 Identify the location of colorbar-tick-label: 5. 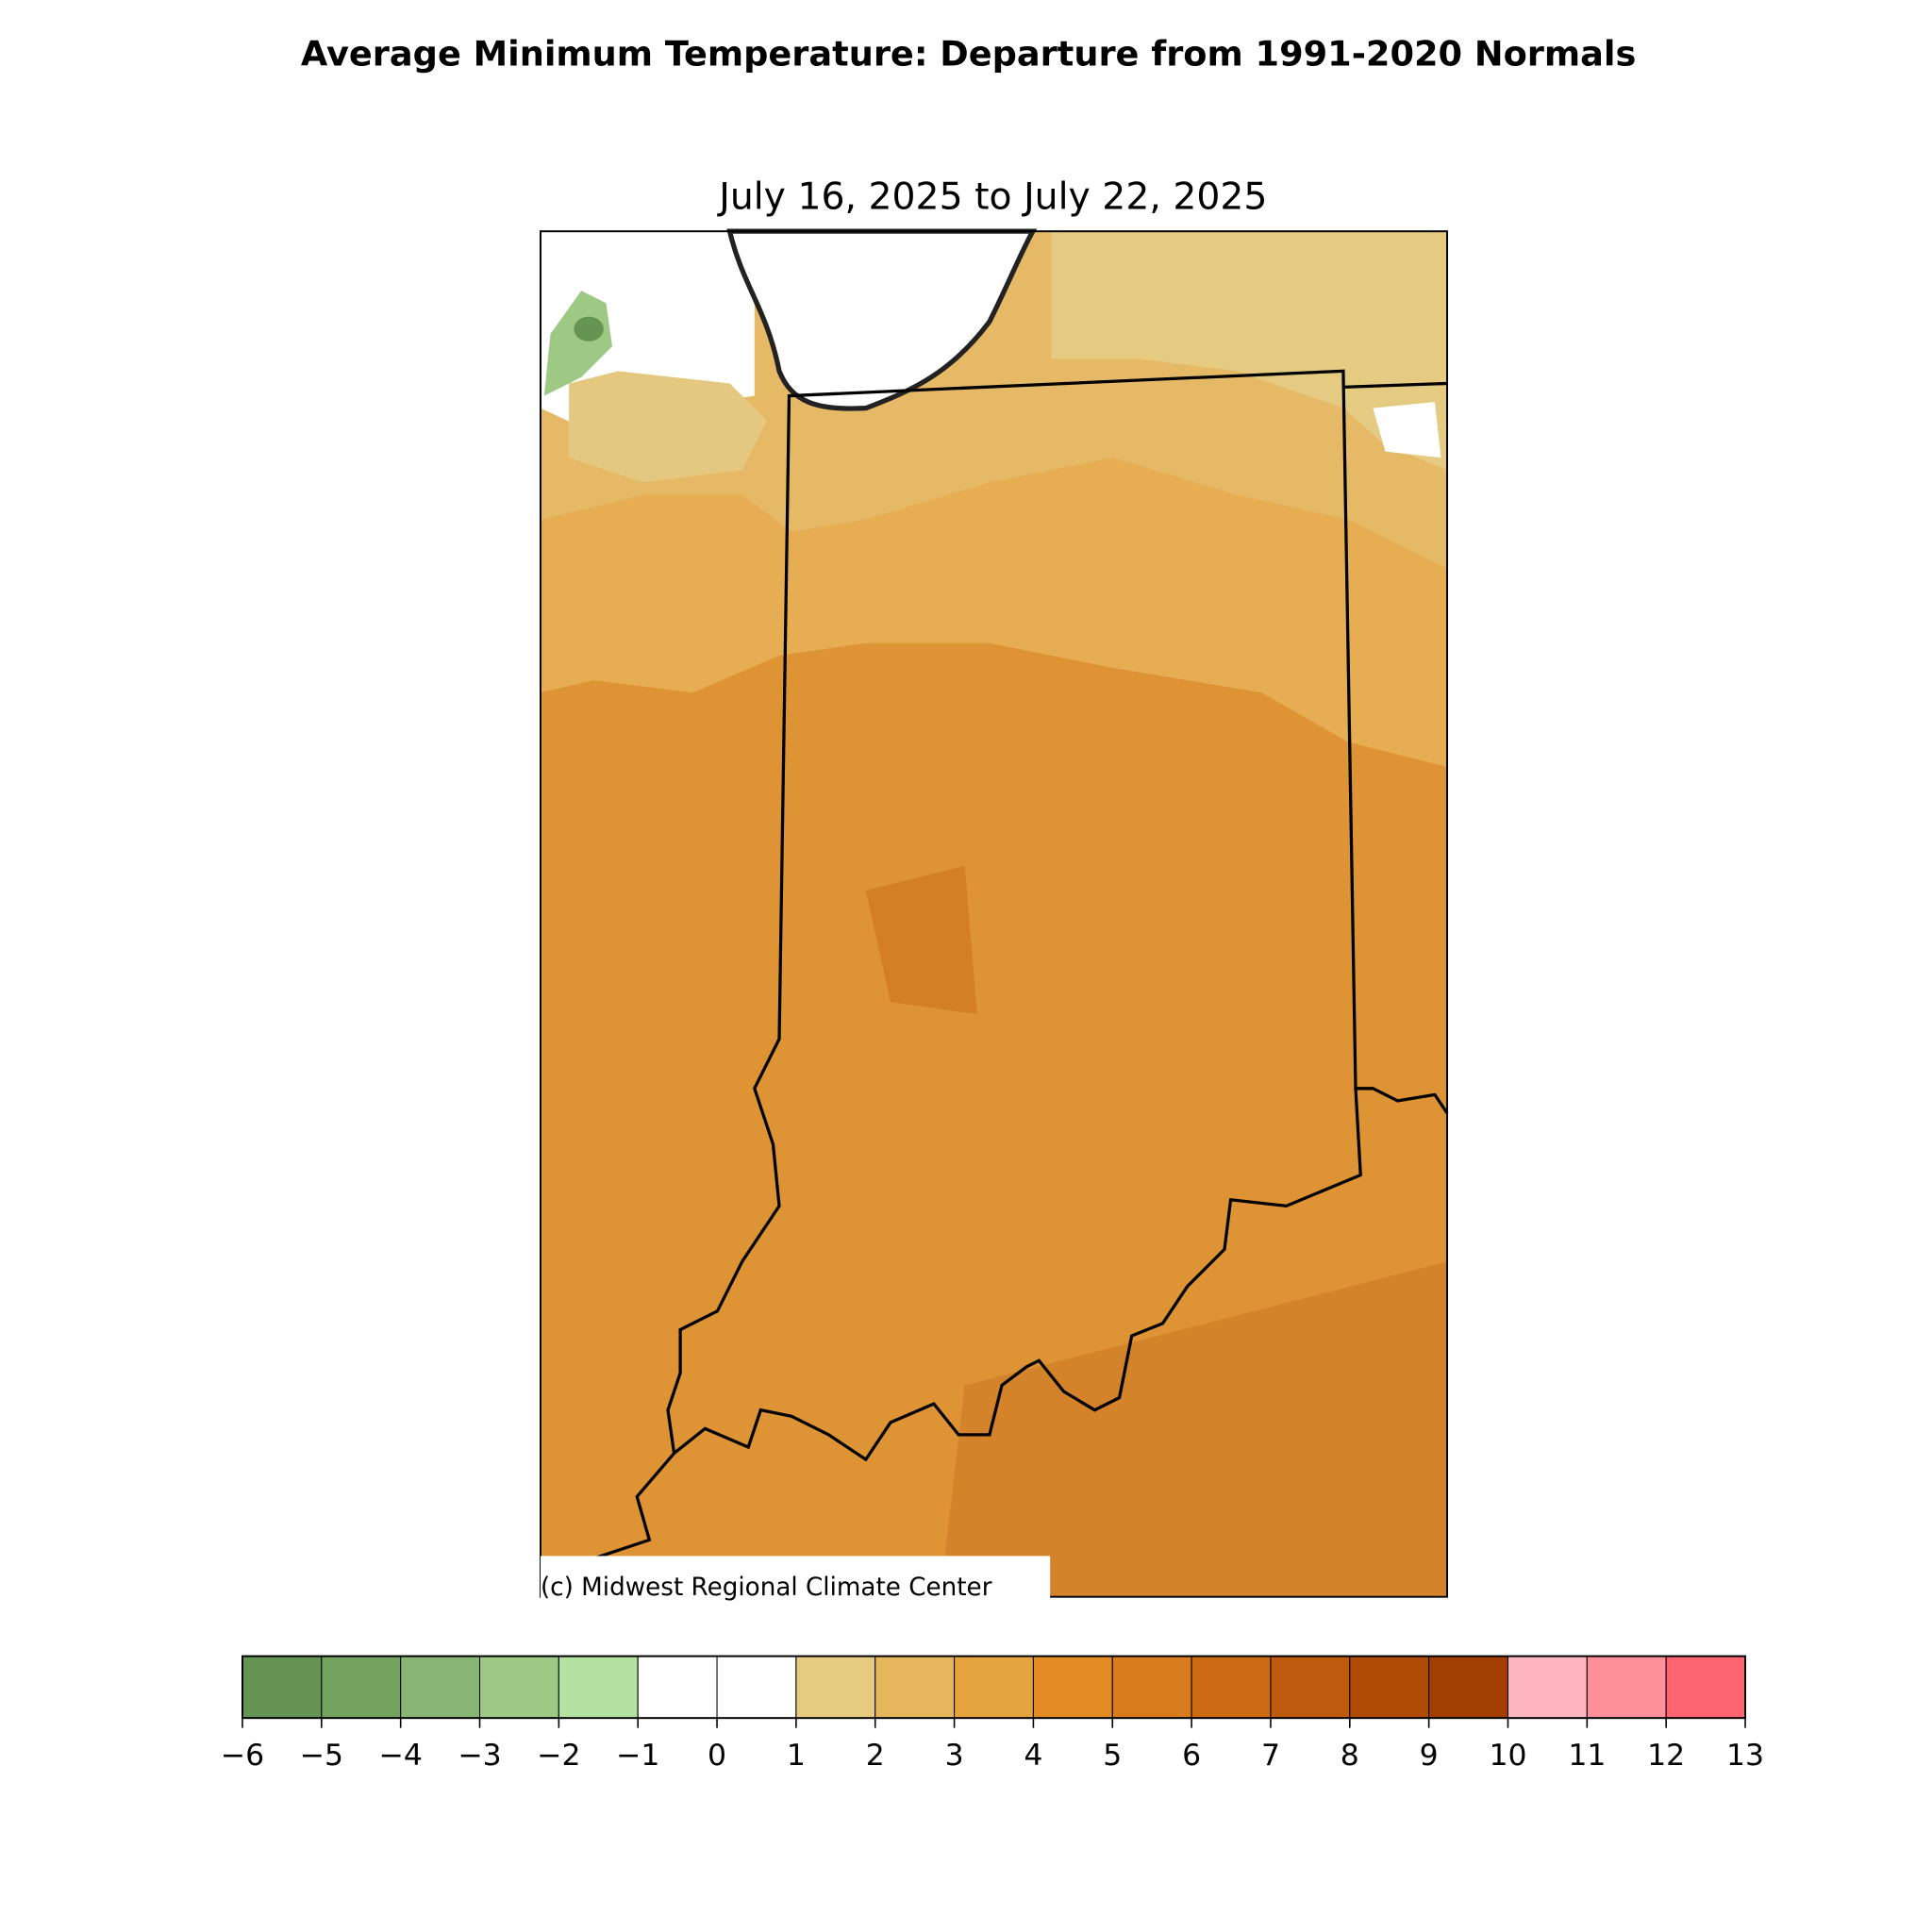
(1113, 1756).